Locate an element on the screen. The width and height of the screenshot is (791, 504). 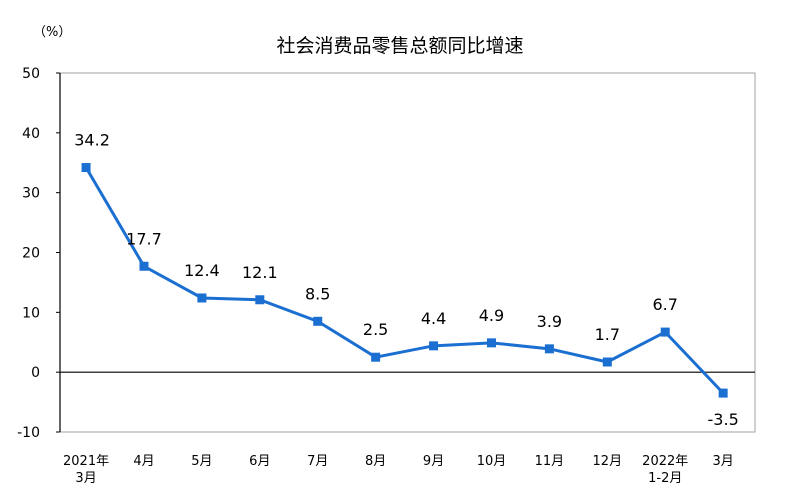
data-label: 34.2 is located at coordinates (92, 140).